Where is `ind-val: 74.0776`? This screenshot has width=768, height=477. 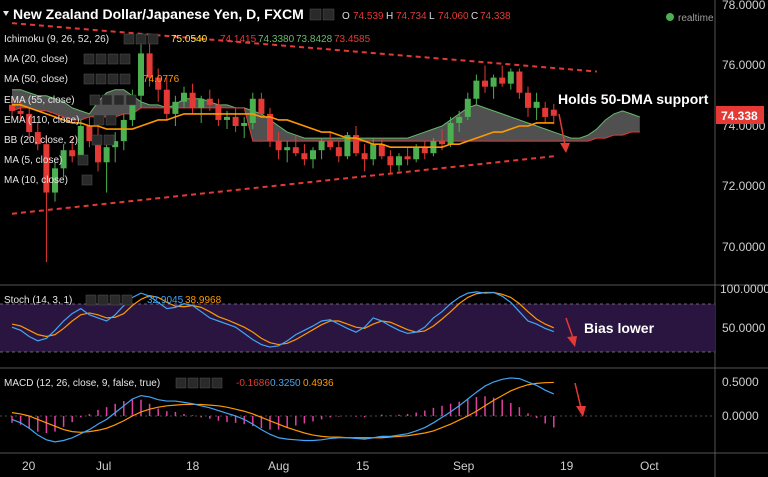
ind-val: 74.0776 is located at coordinates (161, 79).